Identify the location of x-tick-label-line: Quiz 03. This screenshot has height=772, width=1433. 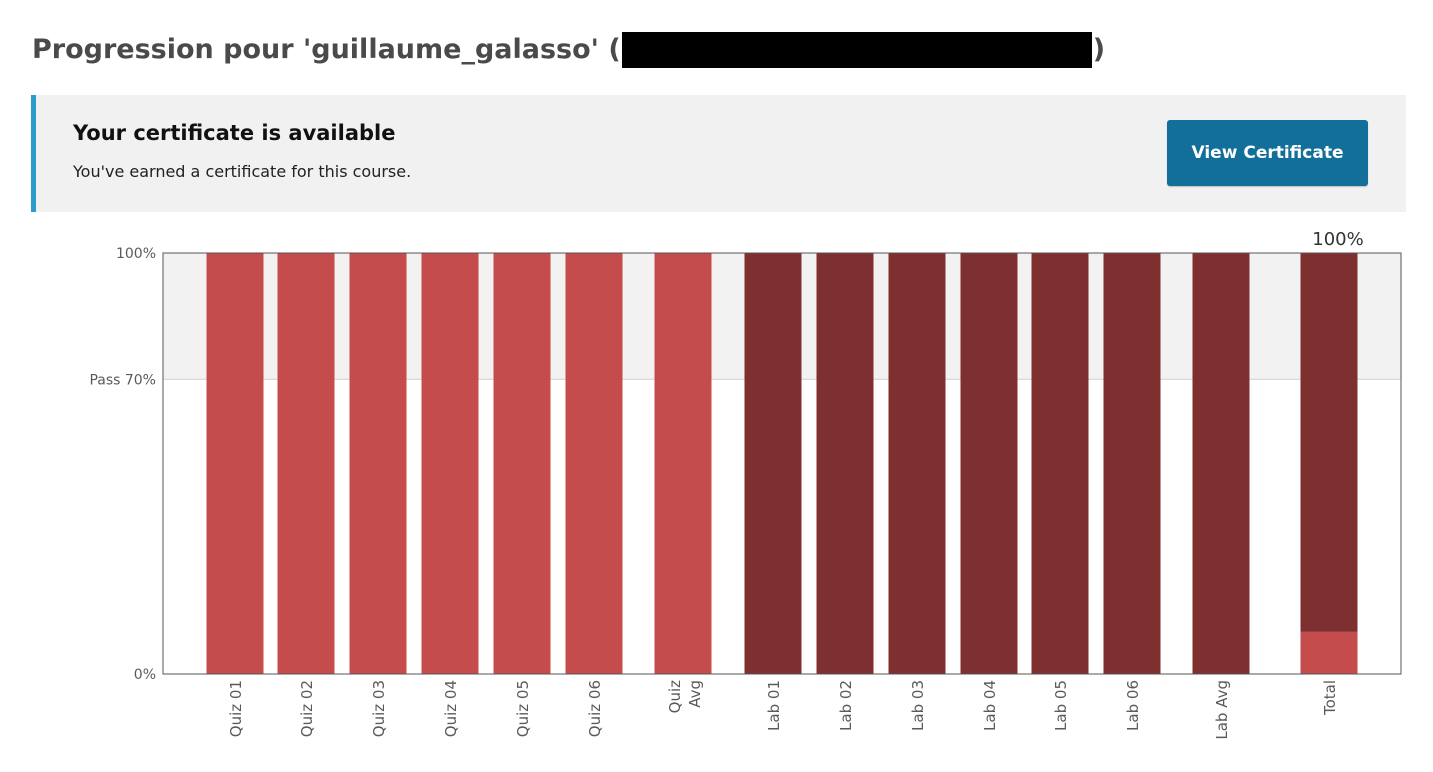
(379, 708).